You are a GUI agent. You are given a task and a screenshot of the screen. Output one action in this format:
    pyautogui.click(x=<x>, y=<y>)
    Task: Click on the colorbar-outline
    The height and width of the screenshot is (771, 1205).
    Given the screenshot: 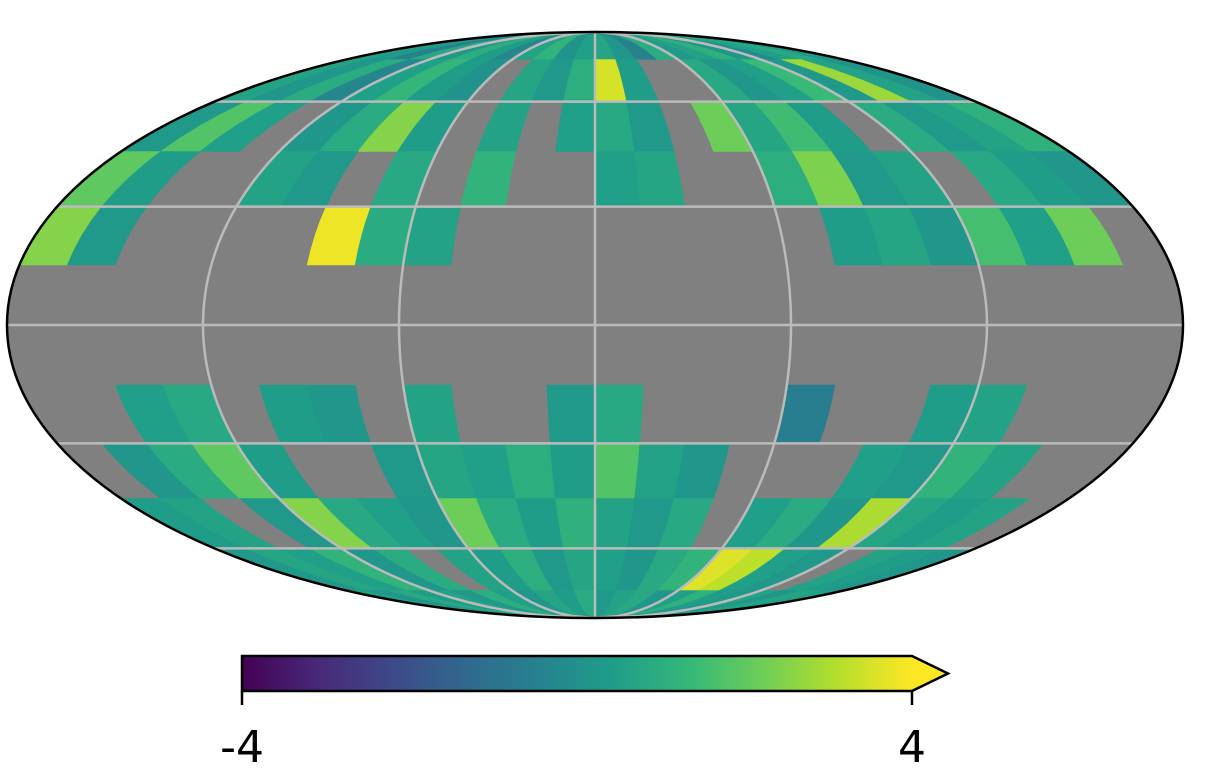 What is the action you would take?
    pyautogui.click(x=595, y=673)
    